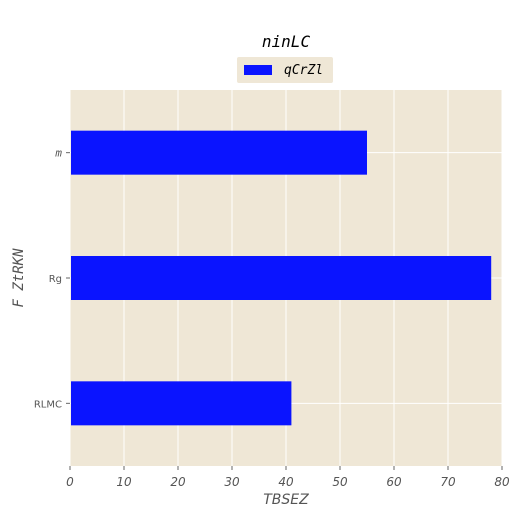 Image resolution: width=520 pixels, height=520 pixels. Describe the element at coordinates (58, 153) in the screenshot. I see `y-tick-label: m` at that location.